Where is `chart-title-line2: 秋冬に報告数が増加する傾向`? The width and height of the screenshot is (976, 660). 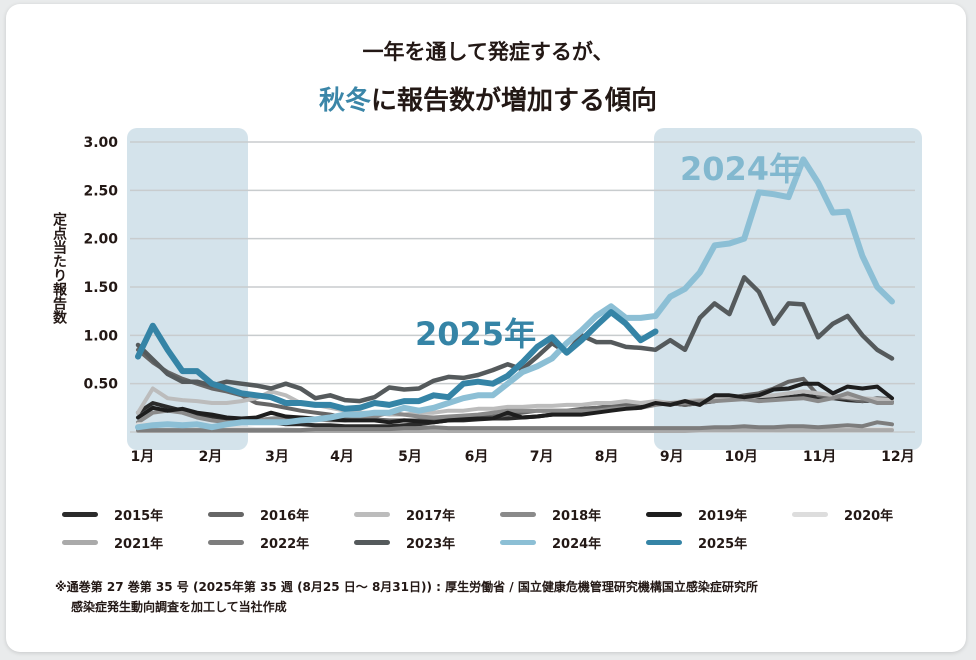 chart-title-line2: 秋冬に報告数が増加する傾向 is located at coordinates (488, 98).